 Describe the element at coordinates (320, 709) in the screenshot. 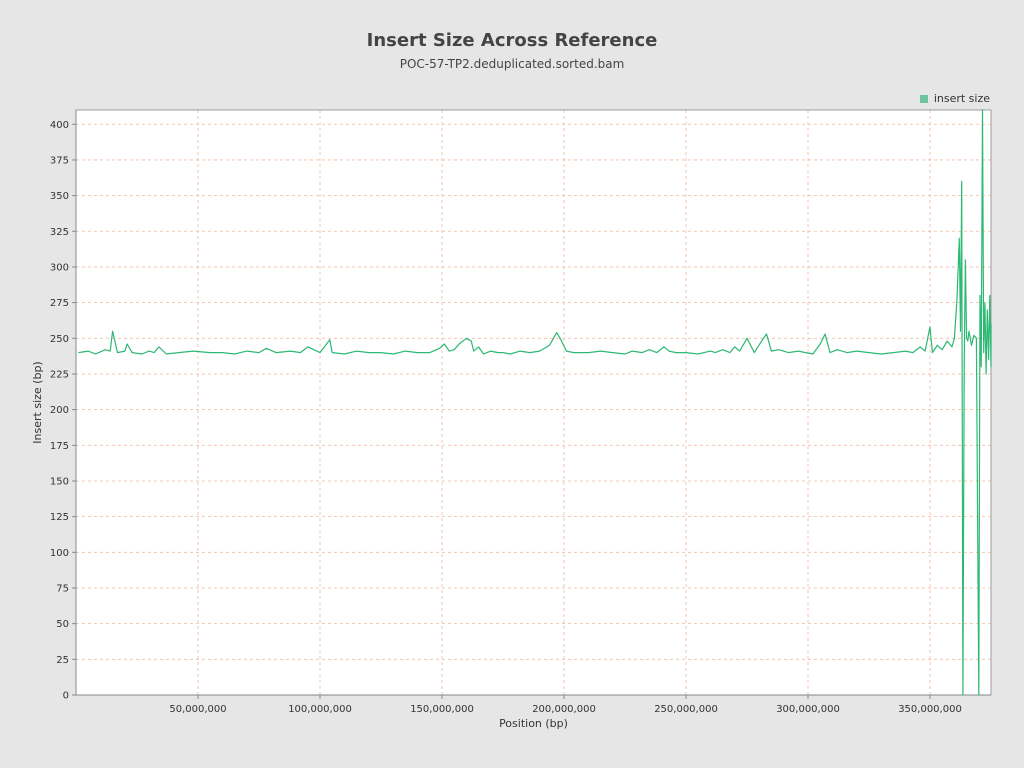

I see `x-tick-label: 100,000,000` at that location.